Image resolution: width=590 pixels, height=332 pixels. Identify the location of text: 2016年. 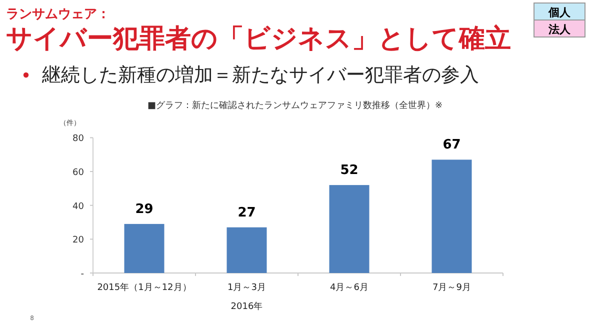
(246, 306).